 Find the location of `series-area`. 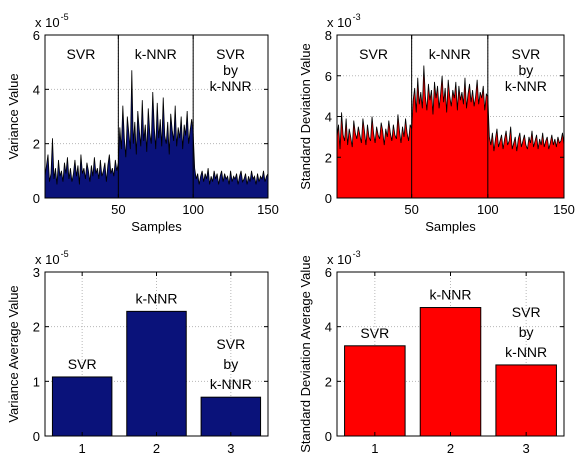

series-area is located at coordinates (450, 131).